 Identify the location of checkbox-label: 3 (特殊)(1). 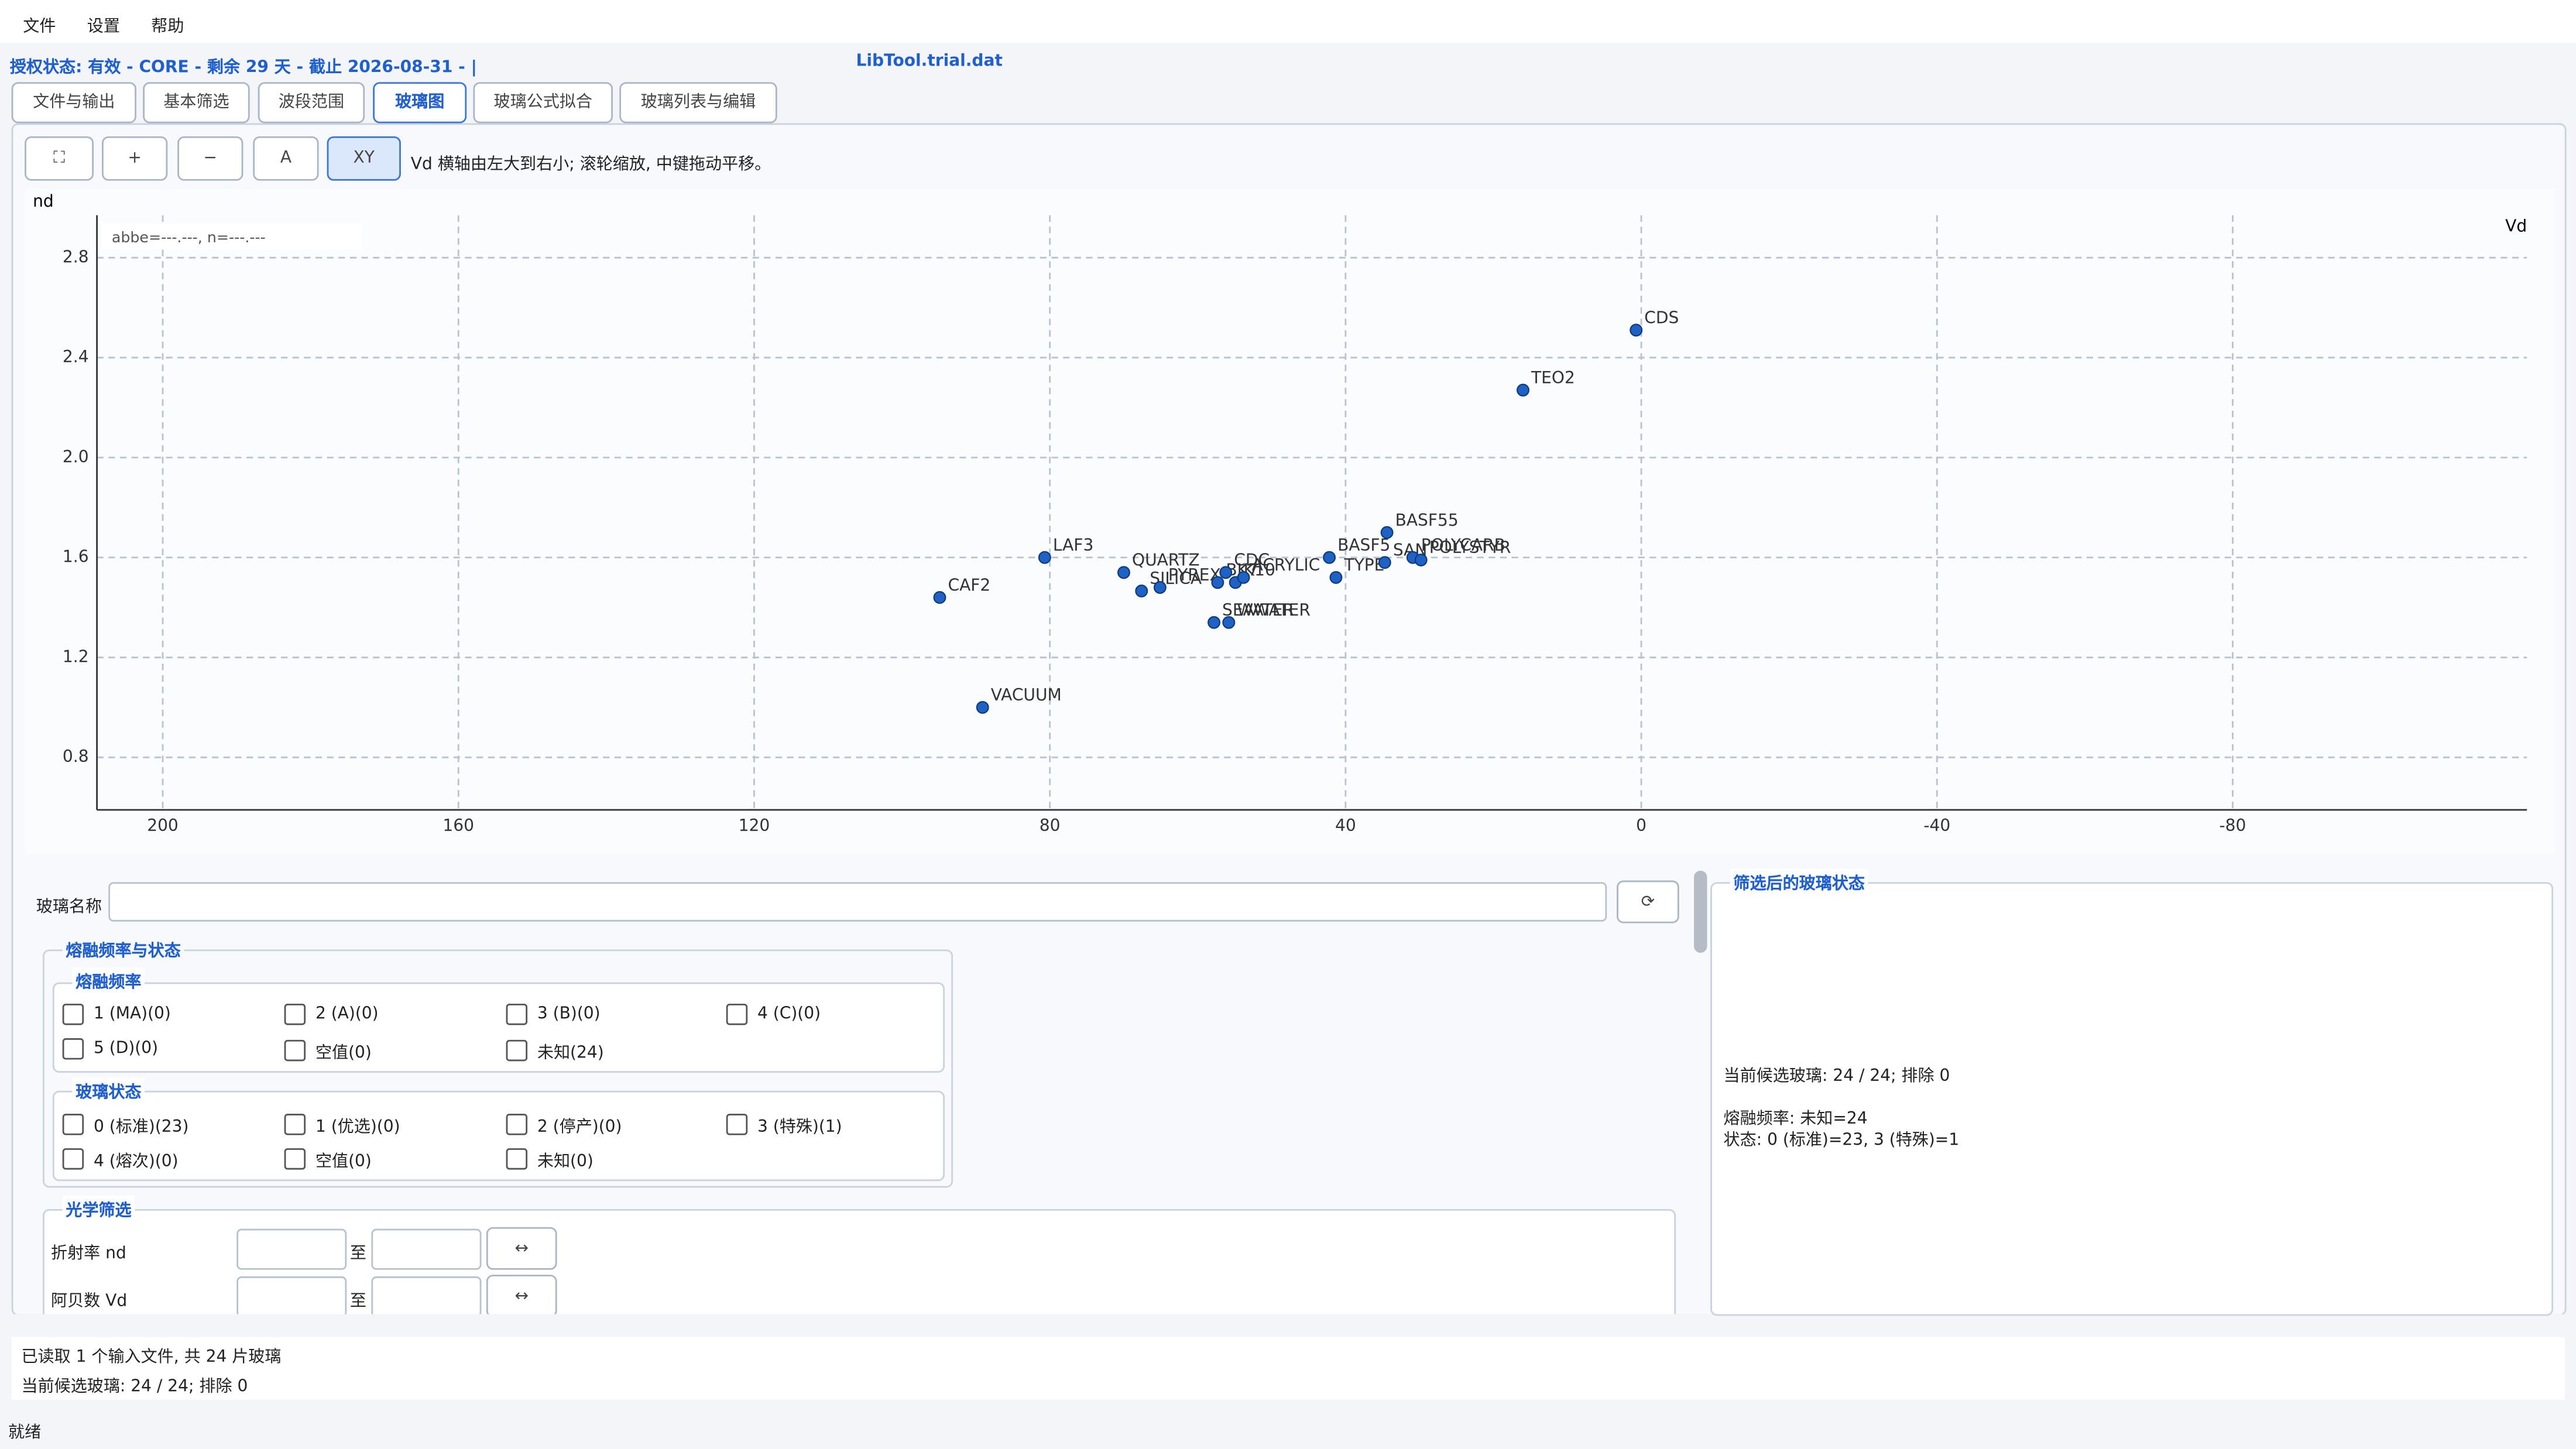
(799, 1127).